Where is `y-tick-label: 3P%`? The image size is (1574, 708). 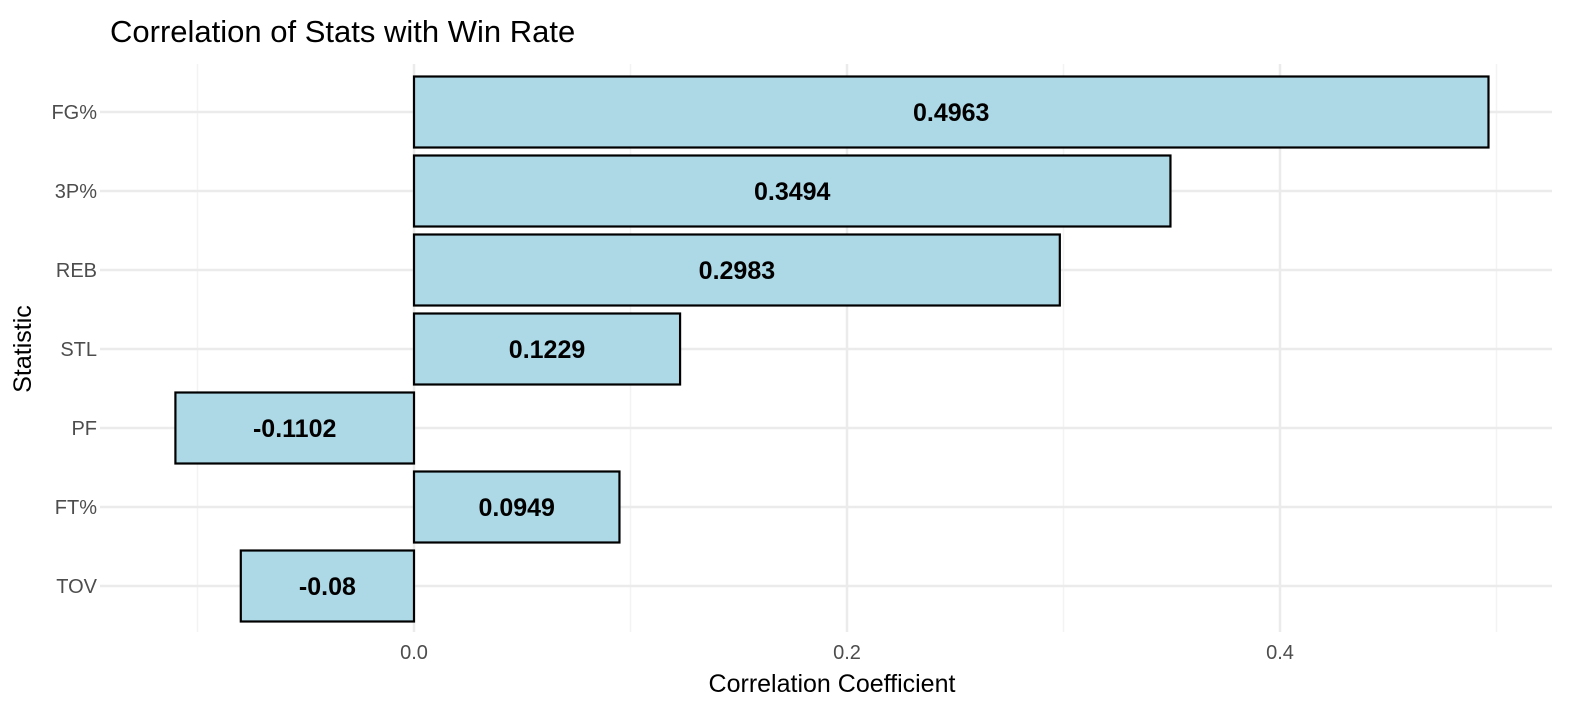 y-tick-label: 3P% is located at coordinates (76, 192).